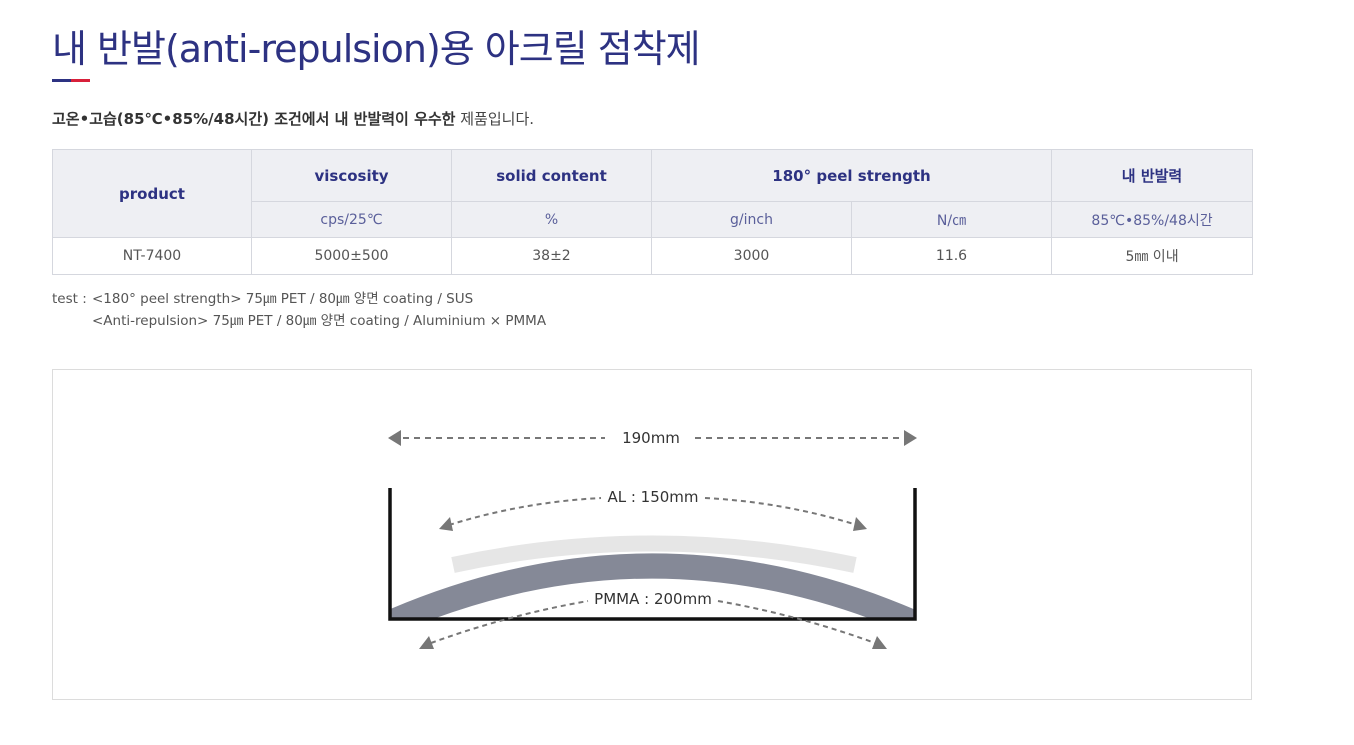  What do you see at coordinates (525, 511) in the screenshot?
I see `al-arrow-left` at bounding box center [525, 511].